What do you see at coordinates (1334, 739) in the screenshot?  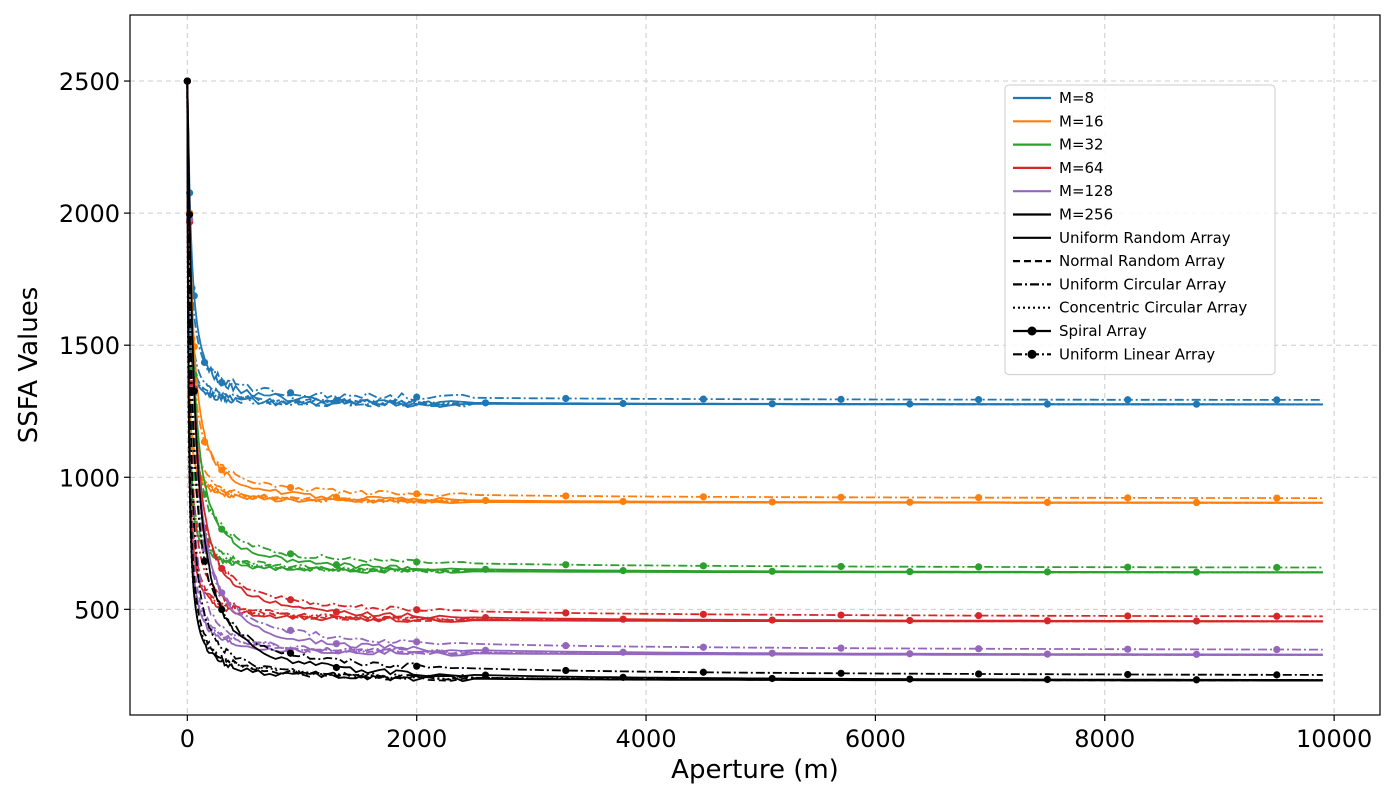 I see `x-tick-label: 10000` at bounding box center [1334, 739].